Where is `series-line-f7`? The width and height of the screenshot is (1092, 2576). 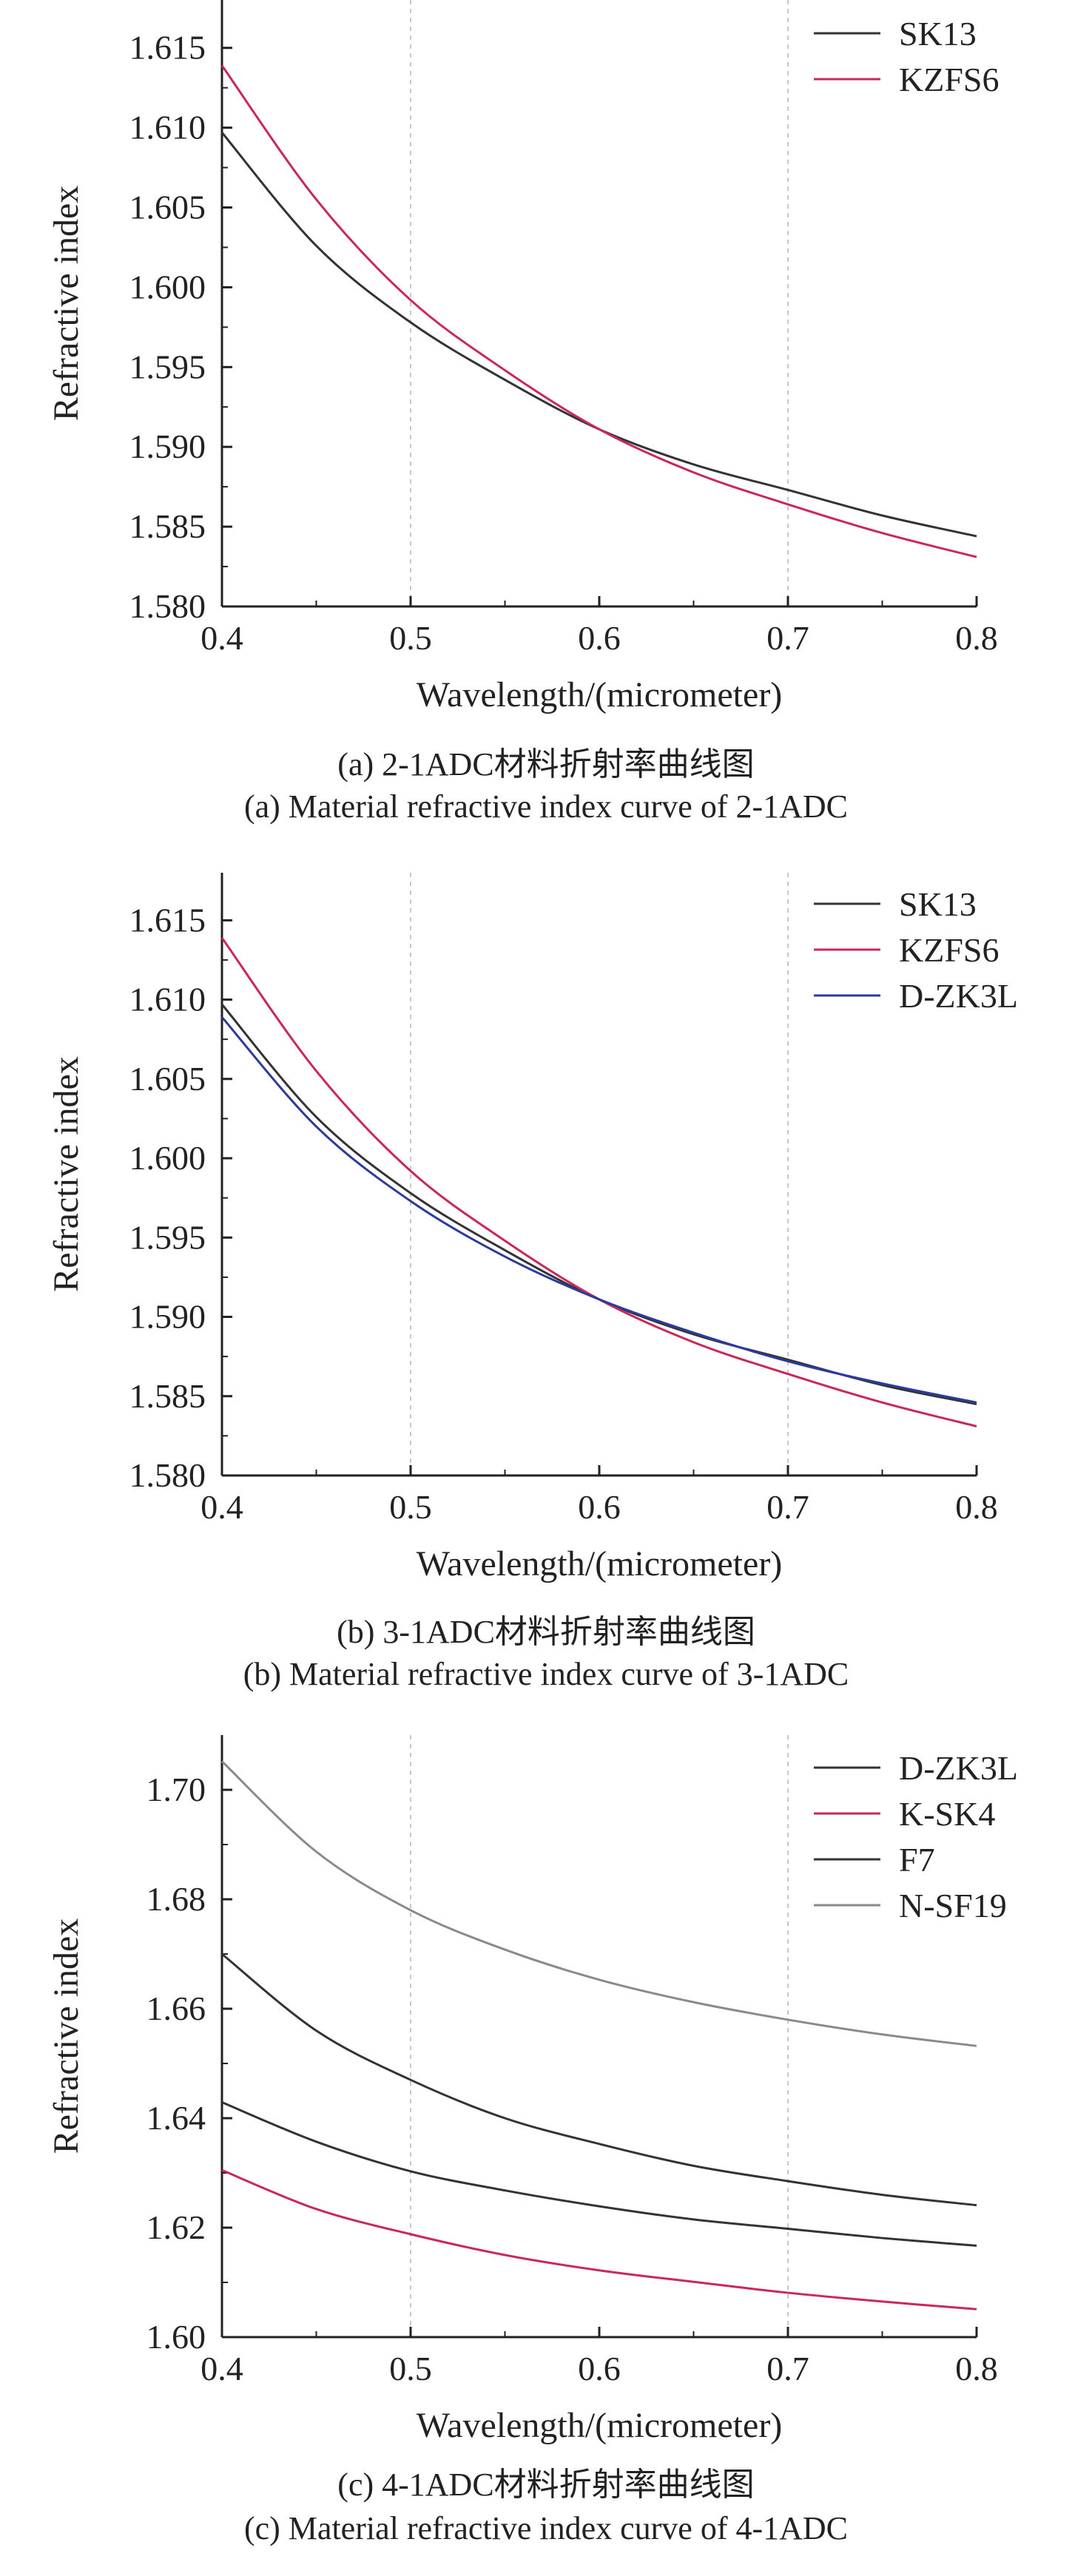 series-line-f7 is located at coordinates (599, 2080).